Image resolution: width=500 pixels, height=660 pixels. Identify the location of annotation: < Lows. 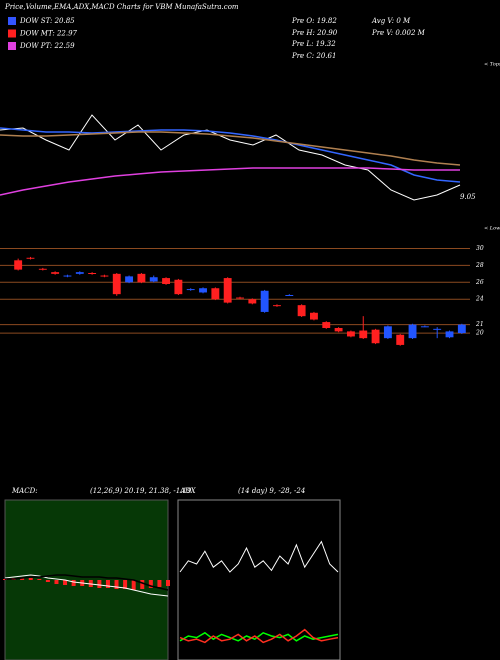
(492, 229).